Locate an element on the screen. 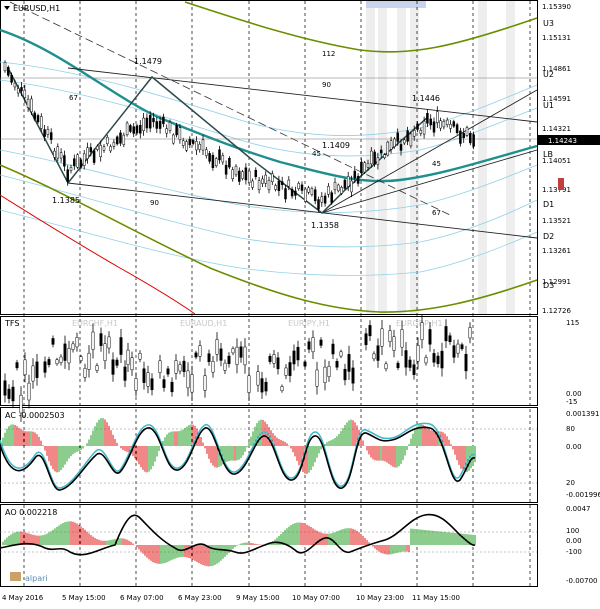 The height and width of the screenshot is (609, 600). svg-text: 1.14051 is located at coordinates (556, 161).